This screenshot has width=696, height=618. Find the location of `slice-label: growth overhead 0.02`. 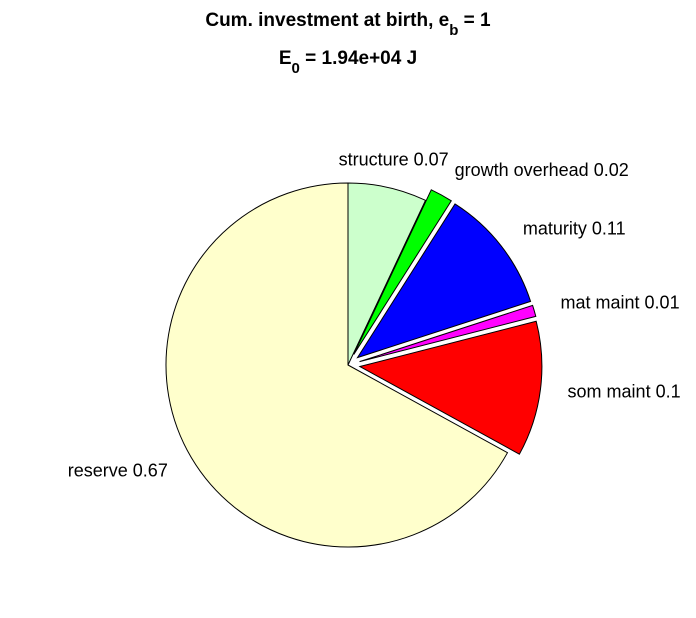

slice-label: growth overhead 0.02 is located at coordinates (542, 170).